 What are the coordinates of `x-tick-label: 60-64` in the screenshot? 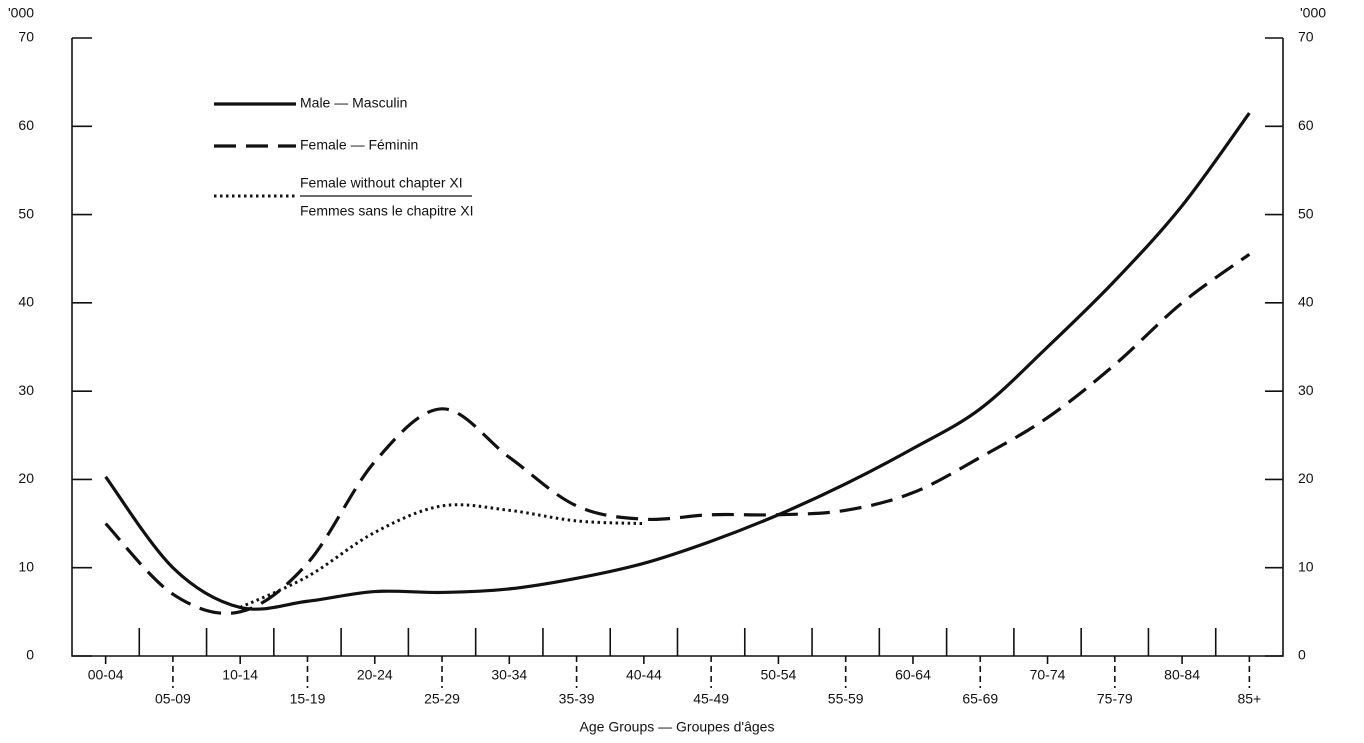 It's located at (913, 675).